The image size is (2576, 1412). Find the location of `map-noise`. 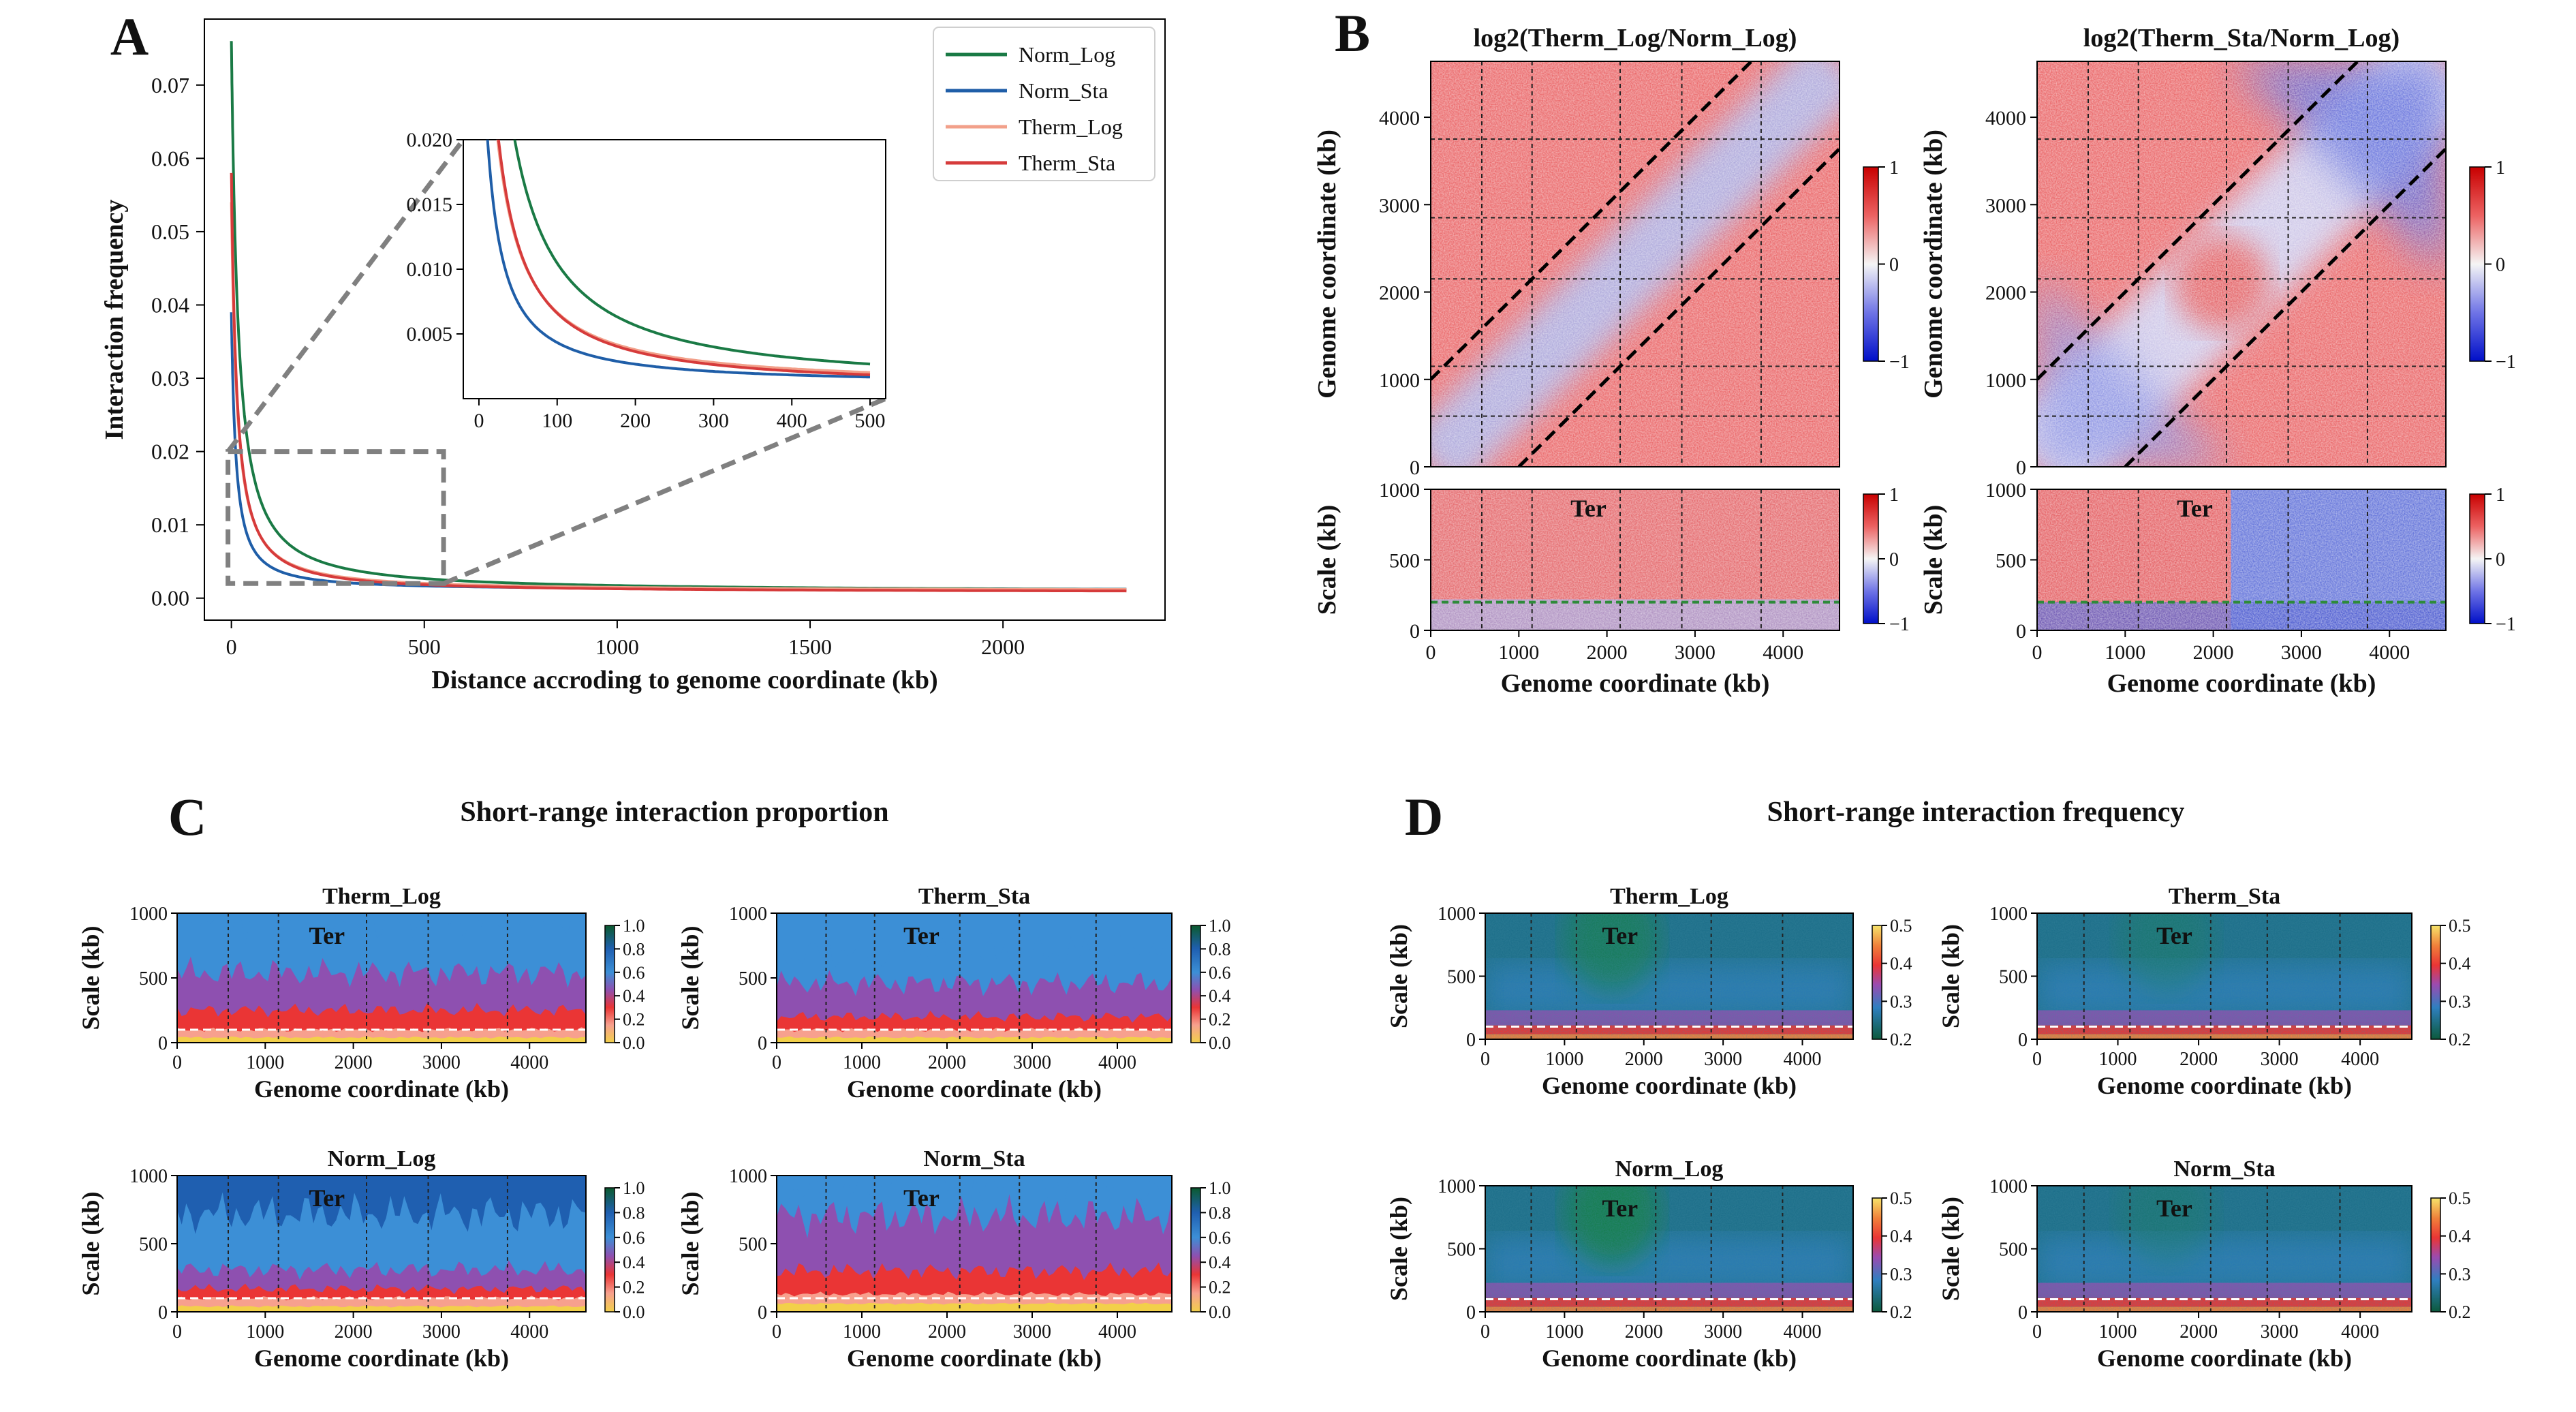

map-noise is located at coordinates (2241, 264).